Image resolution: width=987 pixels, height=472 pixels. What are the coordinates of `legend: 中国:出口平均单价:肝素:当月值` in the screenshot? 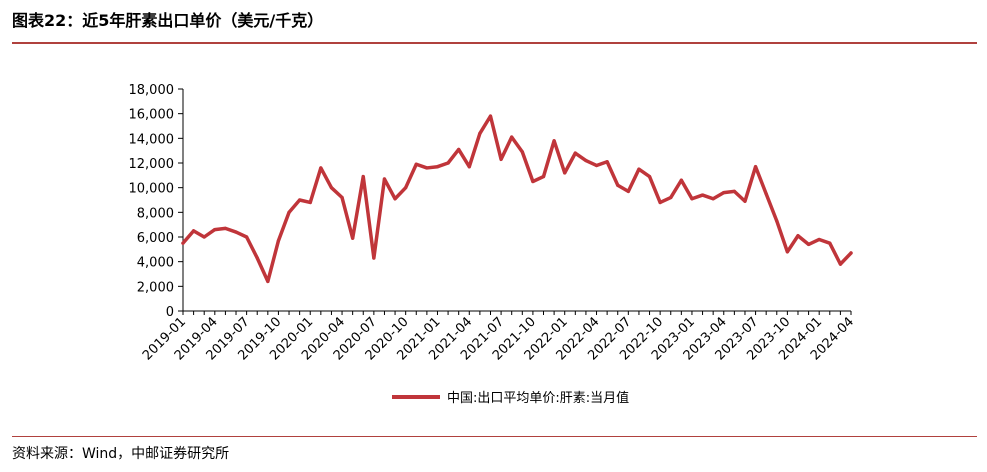 It's located at (510, 398).